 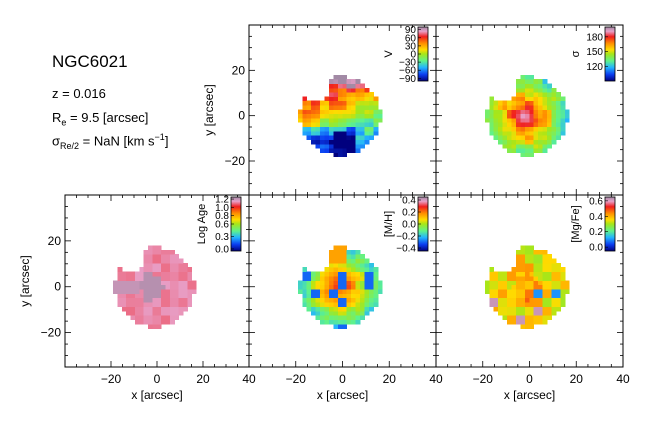 I want to click on x-axis-label: x [arcsec], so click(x=342, y=395).